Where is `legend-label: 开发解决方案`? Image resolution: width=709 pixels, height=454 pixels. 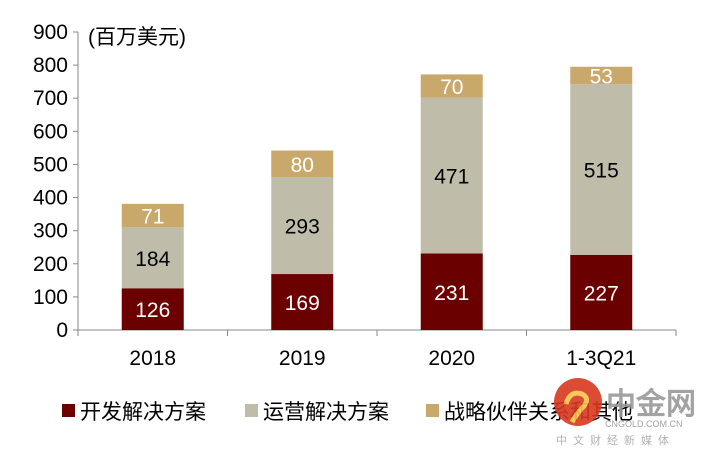 legend-label: 开发解决方案 is located at coordinates (143, 412).